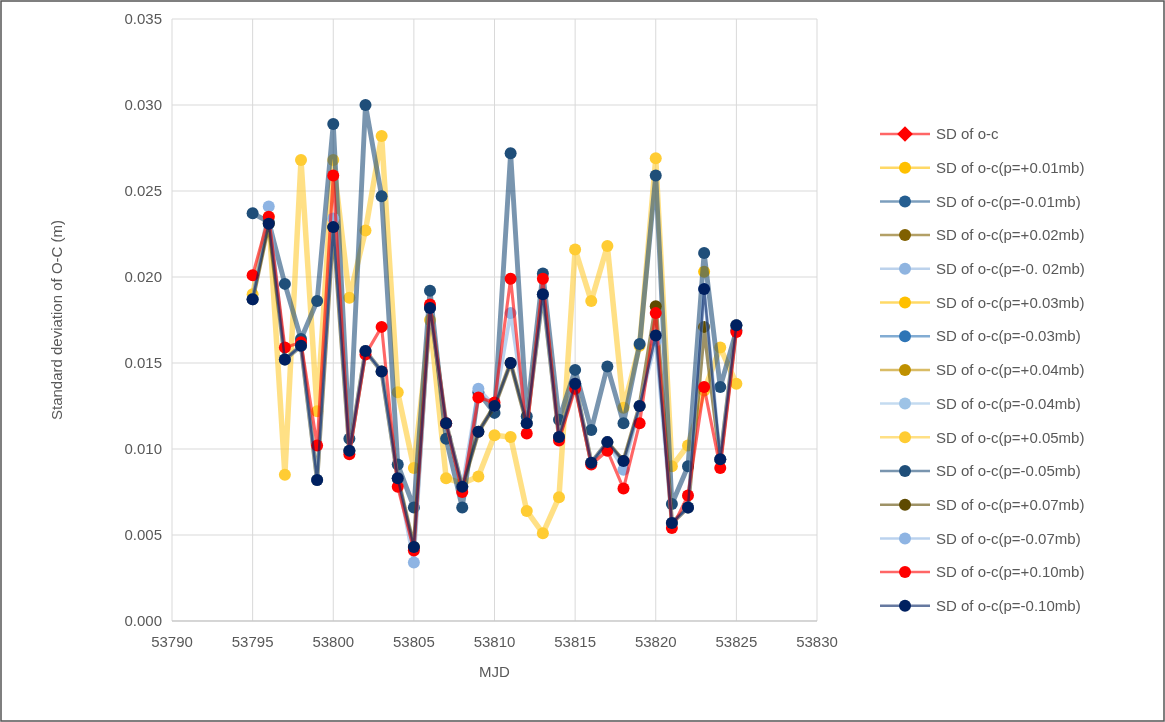 The image size is (1165, 722). I want to click on legend-label: SD of o-c(p=-0.01mb), so click(1008, 201).